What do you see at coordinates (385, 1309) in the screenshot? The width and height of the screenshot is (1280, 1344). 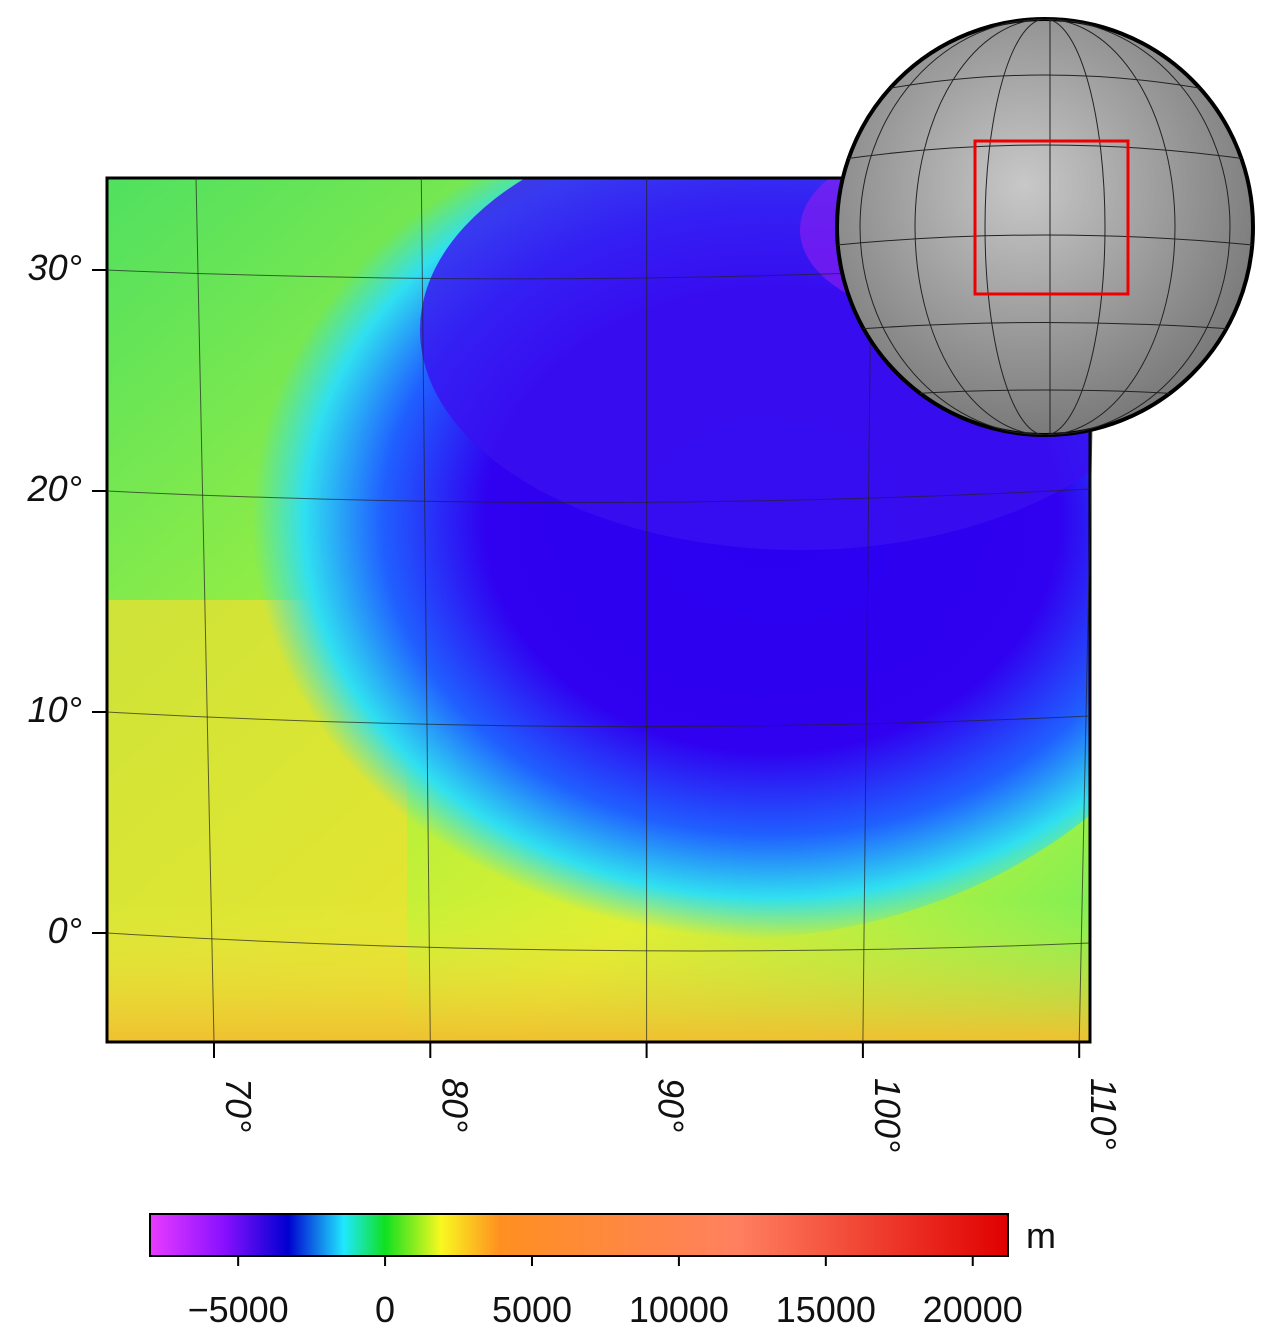 I see `colorbar-tick-label: 0` at bounding box center [385, 1309].